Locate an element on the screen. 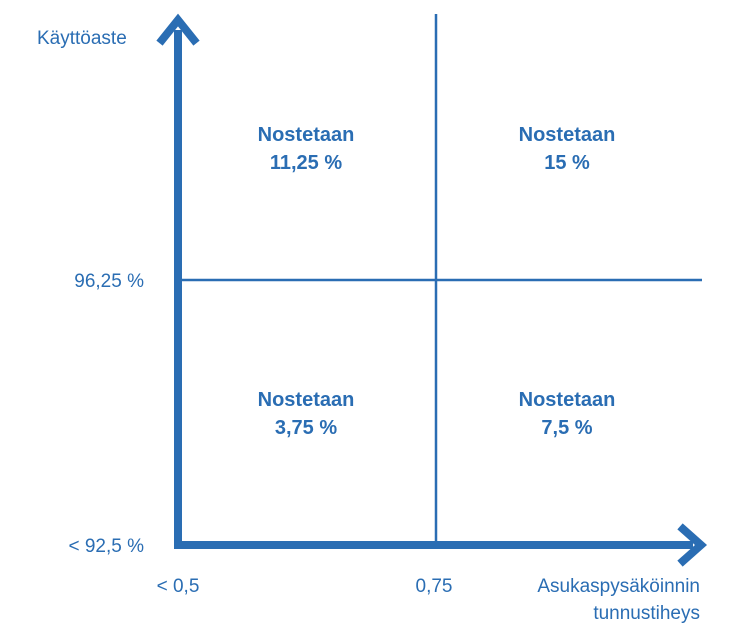 Image resolution: width=735 pixels, height=632 pixels. quadrant-bottom-left-value: 3,75 % is located at coordinates (306, 428).